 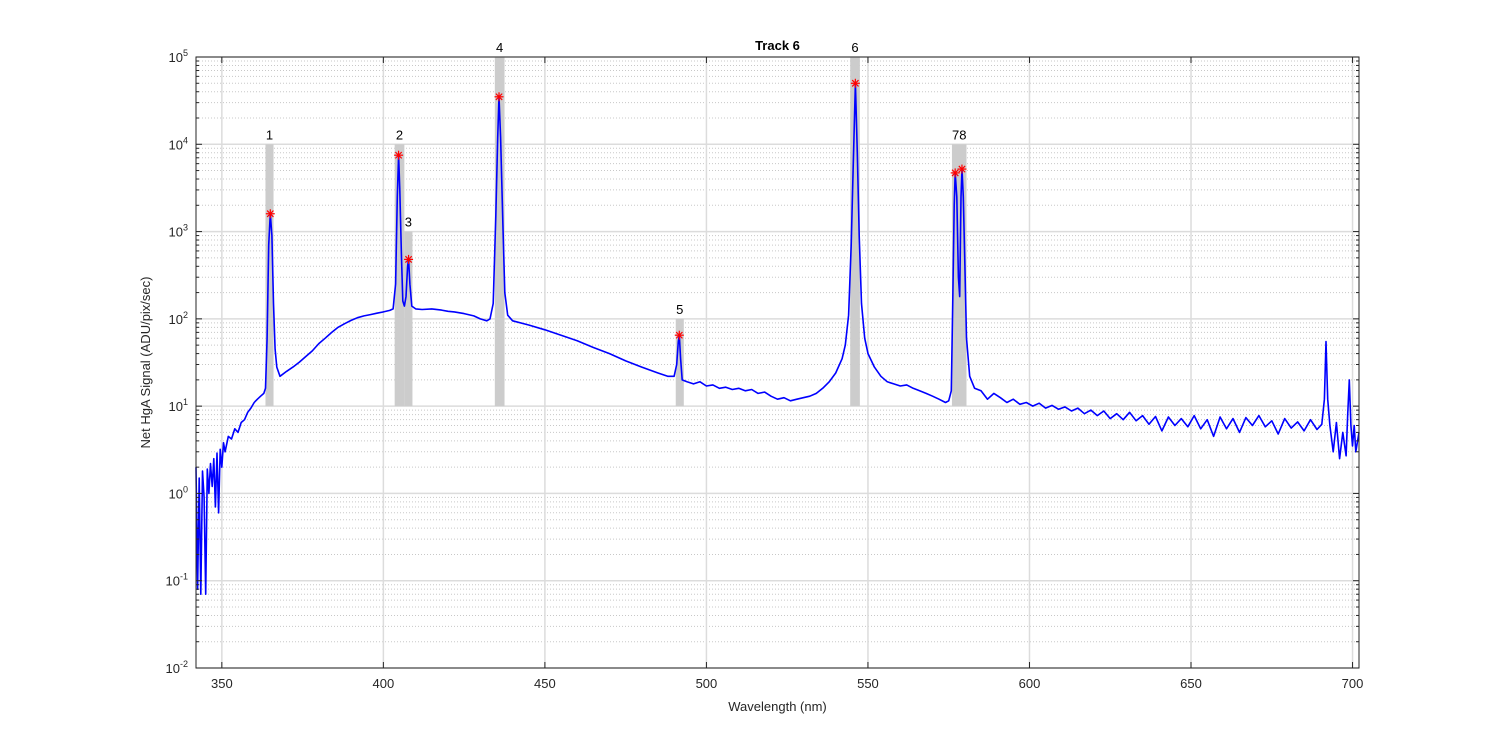 What do you see at coordinates (185, 53) in the screenshot?
I see `y-tick-exponent: 5` at bounding box center [185, 53].